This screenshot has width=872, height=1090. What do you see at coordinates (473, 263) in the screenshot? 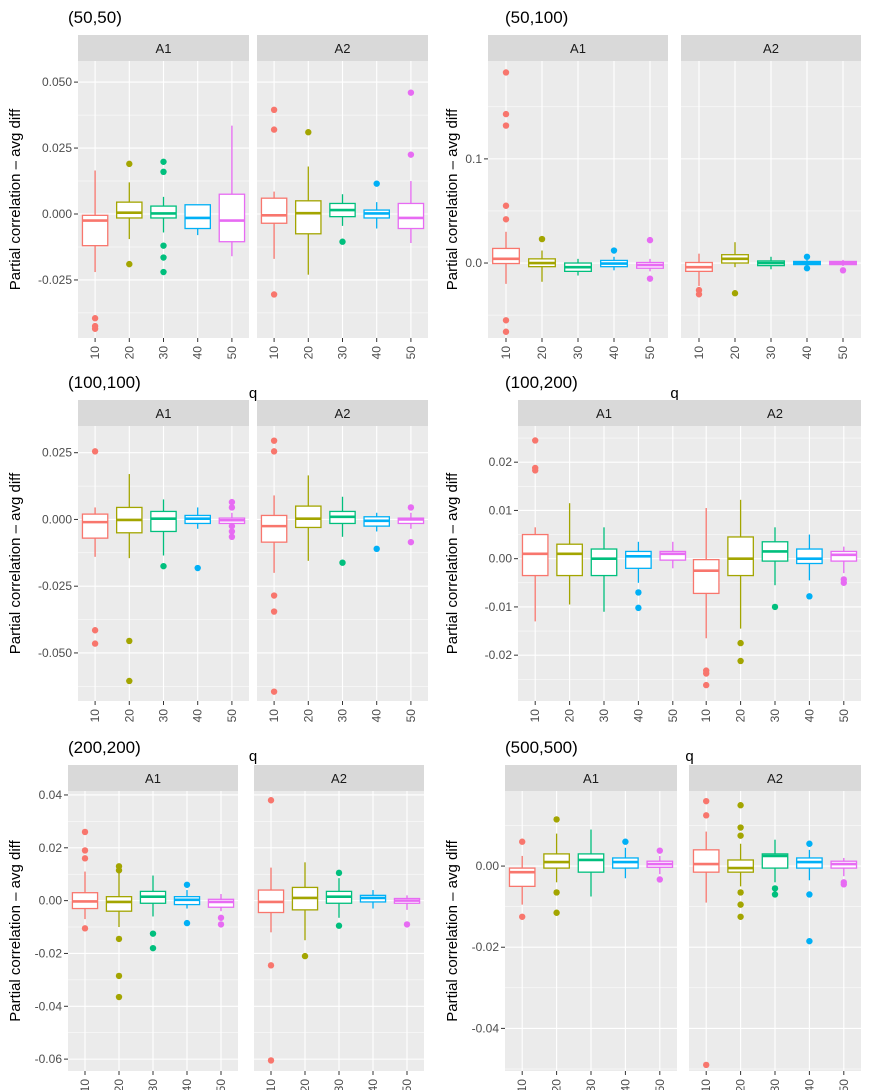
I see `y-tick-label: 0.0` at bounding box center [473, 263].